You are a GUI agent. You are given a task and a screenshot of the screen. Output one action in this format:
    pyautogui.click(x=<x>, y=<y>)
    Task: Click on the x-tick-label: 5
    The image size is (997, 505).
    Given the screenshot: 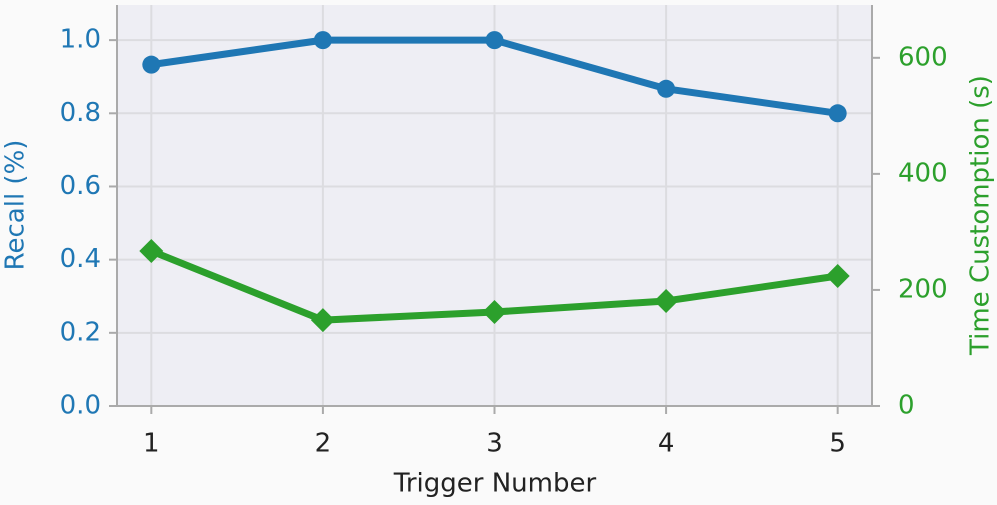 What is the action you would take?
    pyautogui.click(x=837, y=444)
    